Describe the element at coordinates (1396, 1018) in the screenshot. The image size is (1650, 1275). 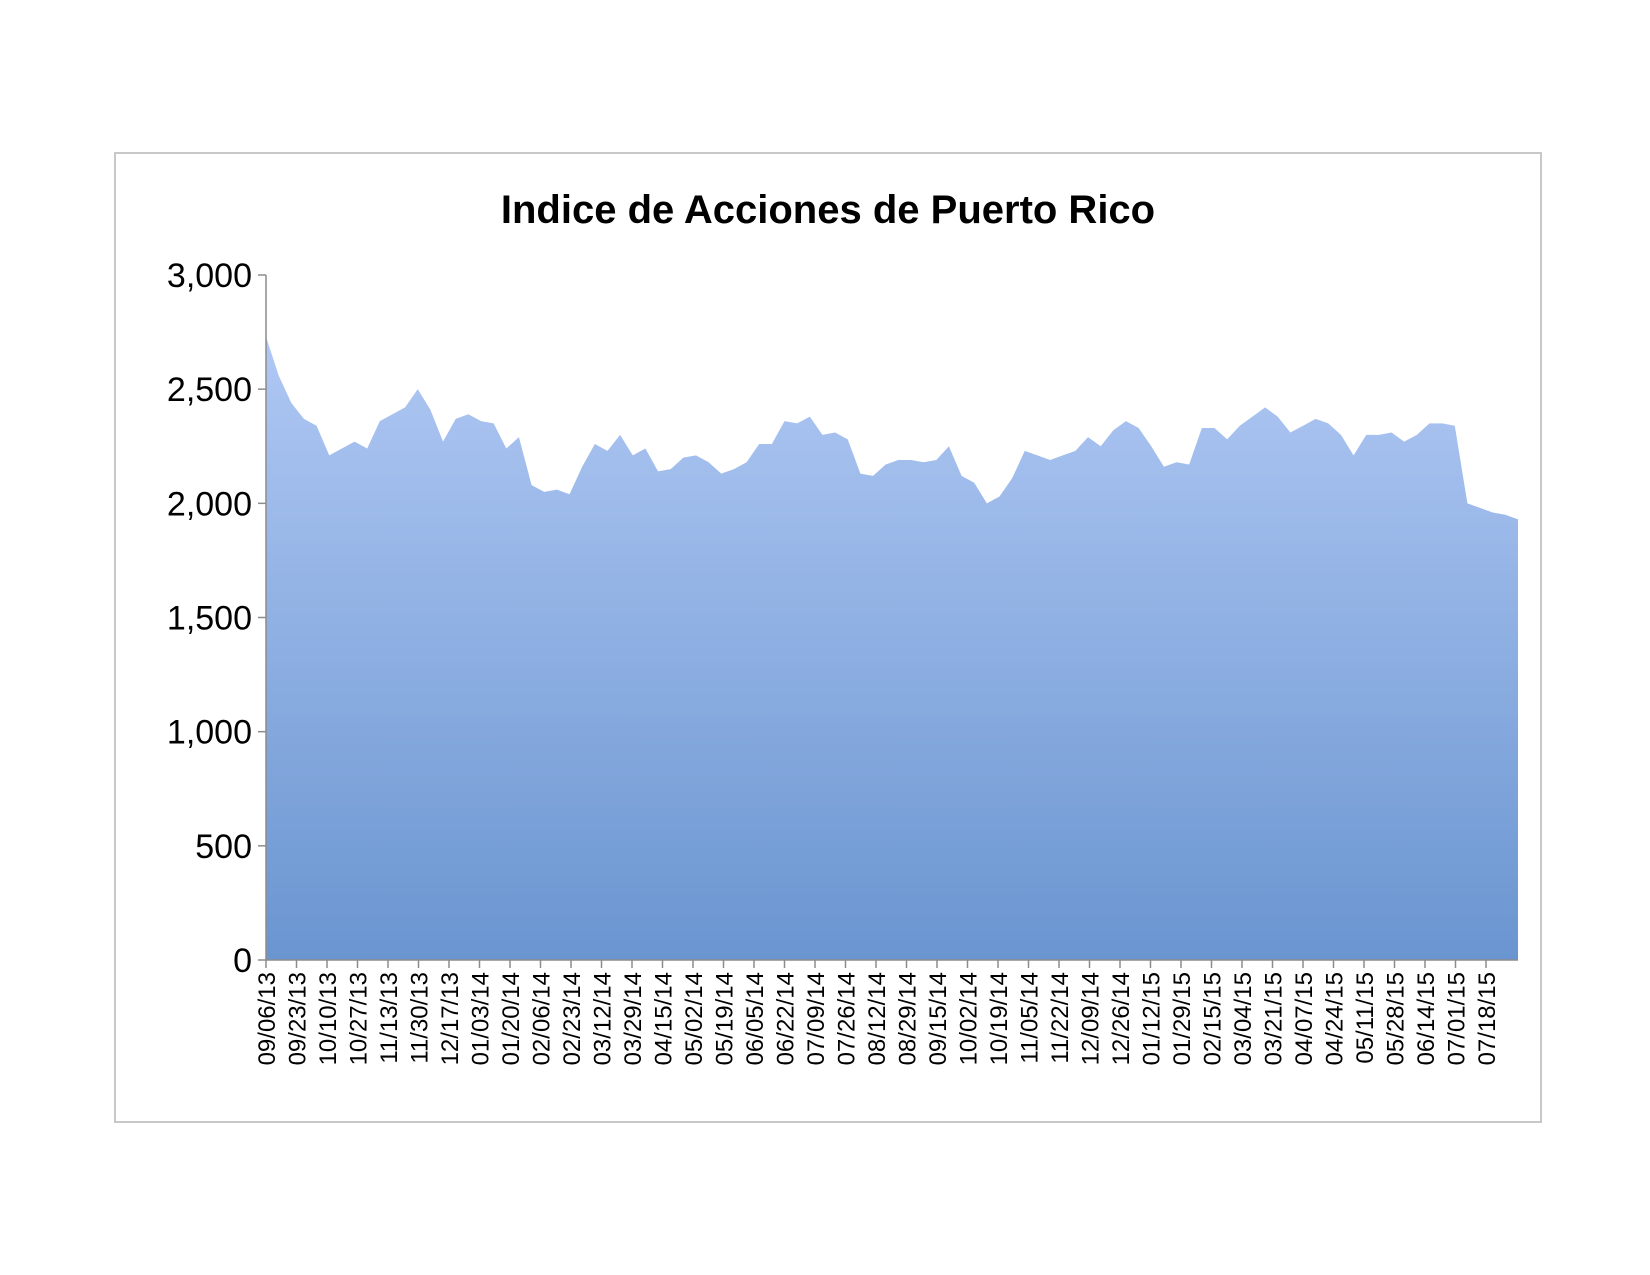
I see `x-tick-label: 05/28/15` at that location.